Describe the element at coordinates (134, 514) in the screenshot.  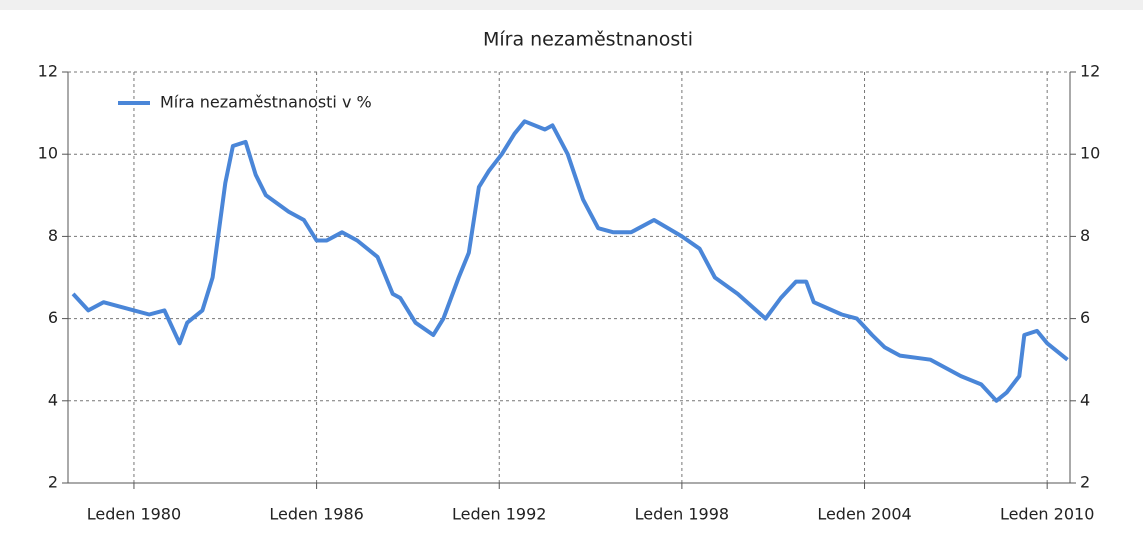
I see `x-tick-label: Leden 1980` at that location.